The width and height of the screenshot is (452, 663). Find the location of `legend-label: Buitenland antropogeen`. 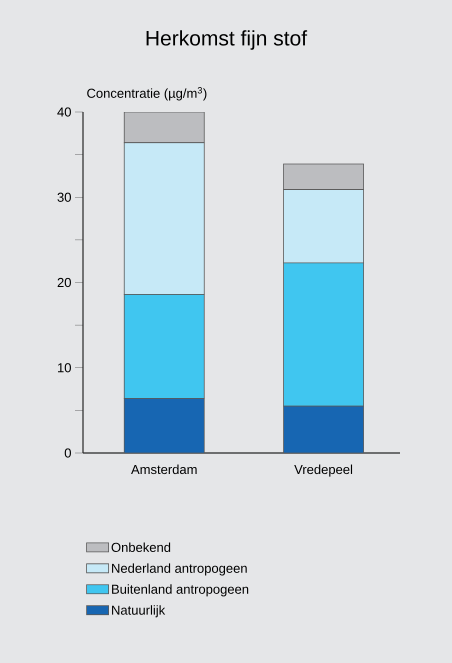

legend-label: Buitenland antropogeen is located at coordinates (180, 590).